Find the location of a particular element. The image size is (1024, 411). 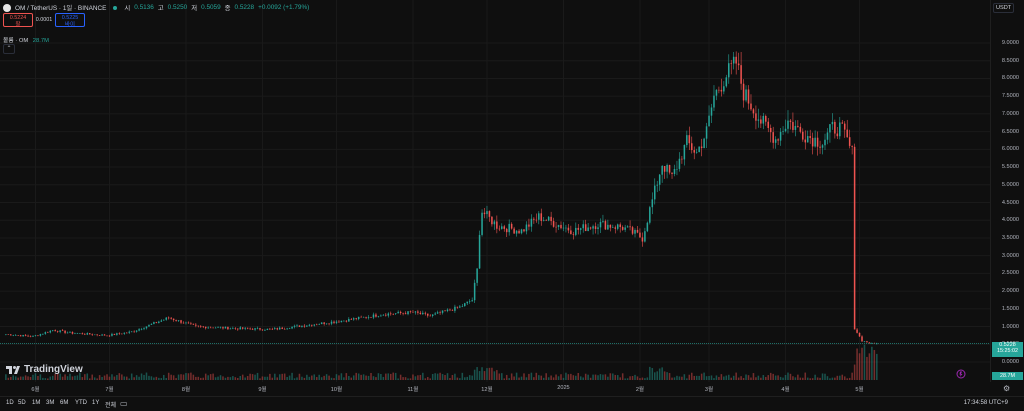

chevron-up-icon: ⌃ is located at coordinates (9, 49).